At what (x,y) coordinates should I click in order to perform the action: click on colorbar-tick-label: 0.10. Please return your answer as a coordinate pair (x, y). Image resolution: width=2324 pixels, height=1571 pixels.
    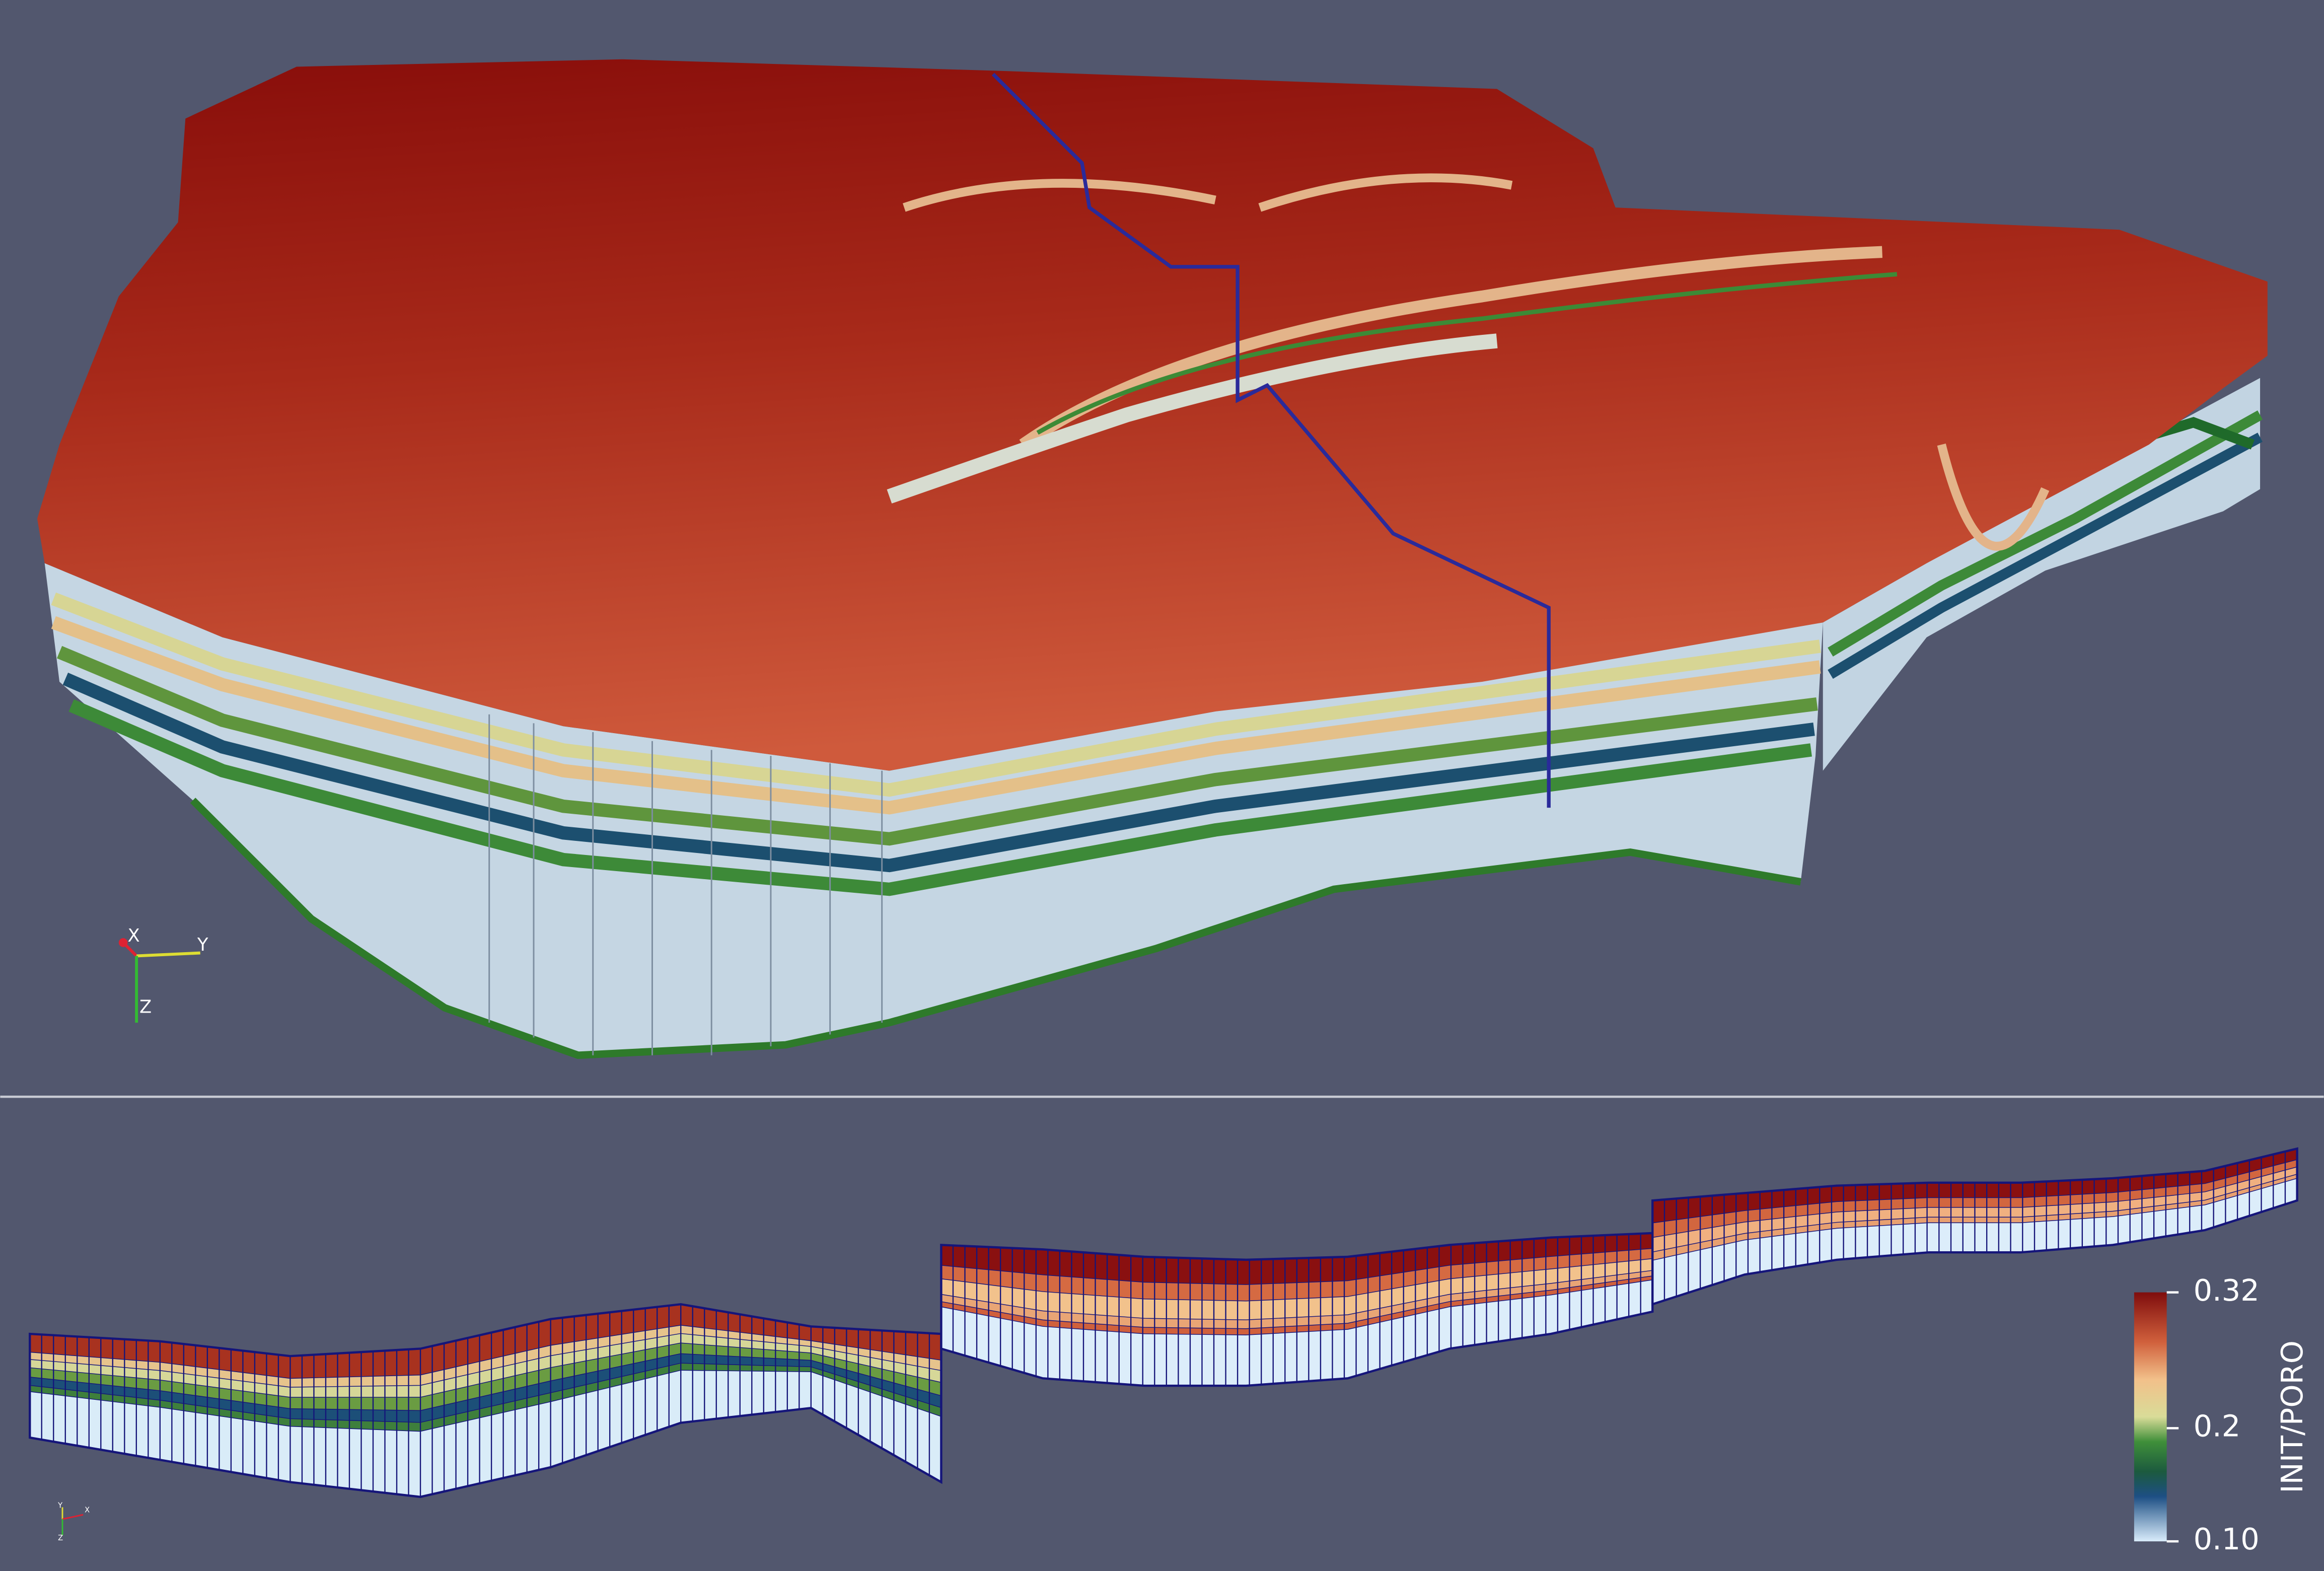
    Looking at the image, I should click on (2227, 1539).